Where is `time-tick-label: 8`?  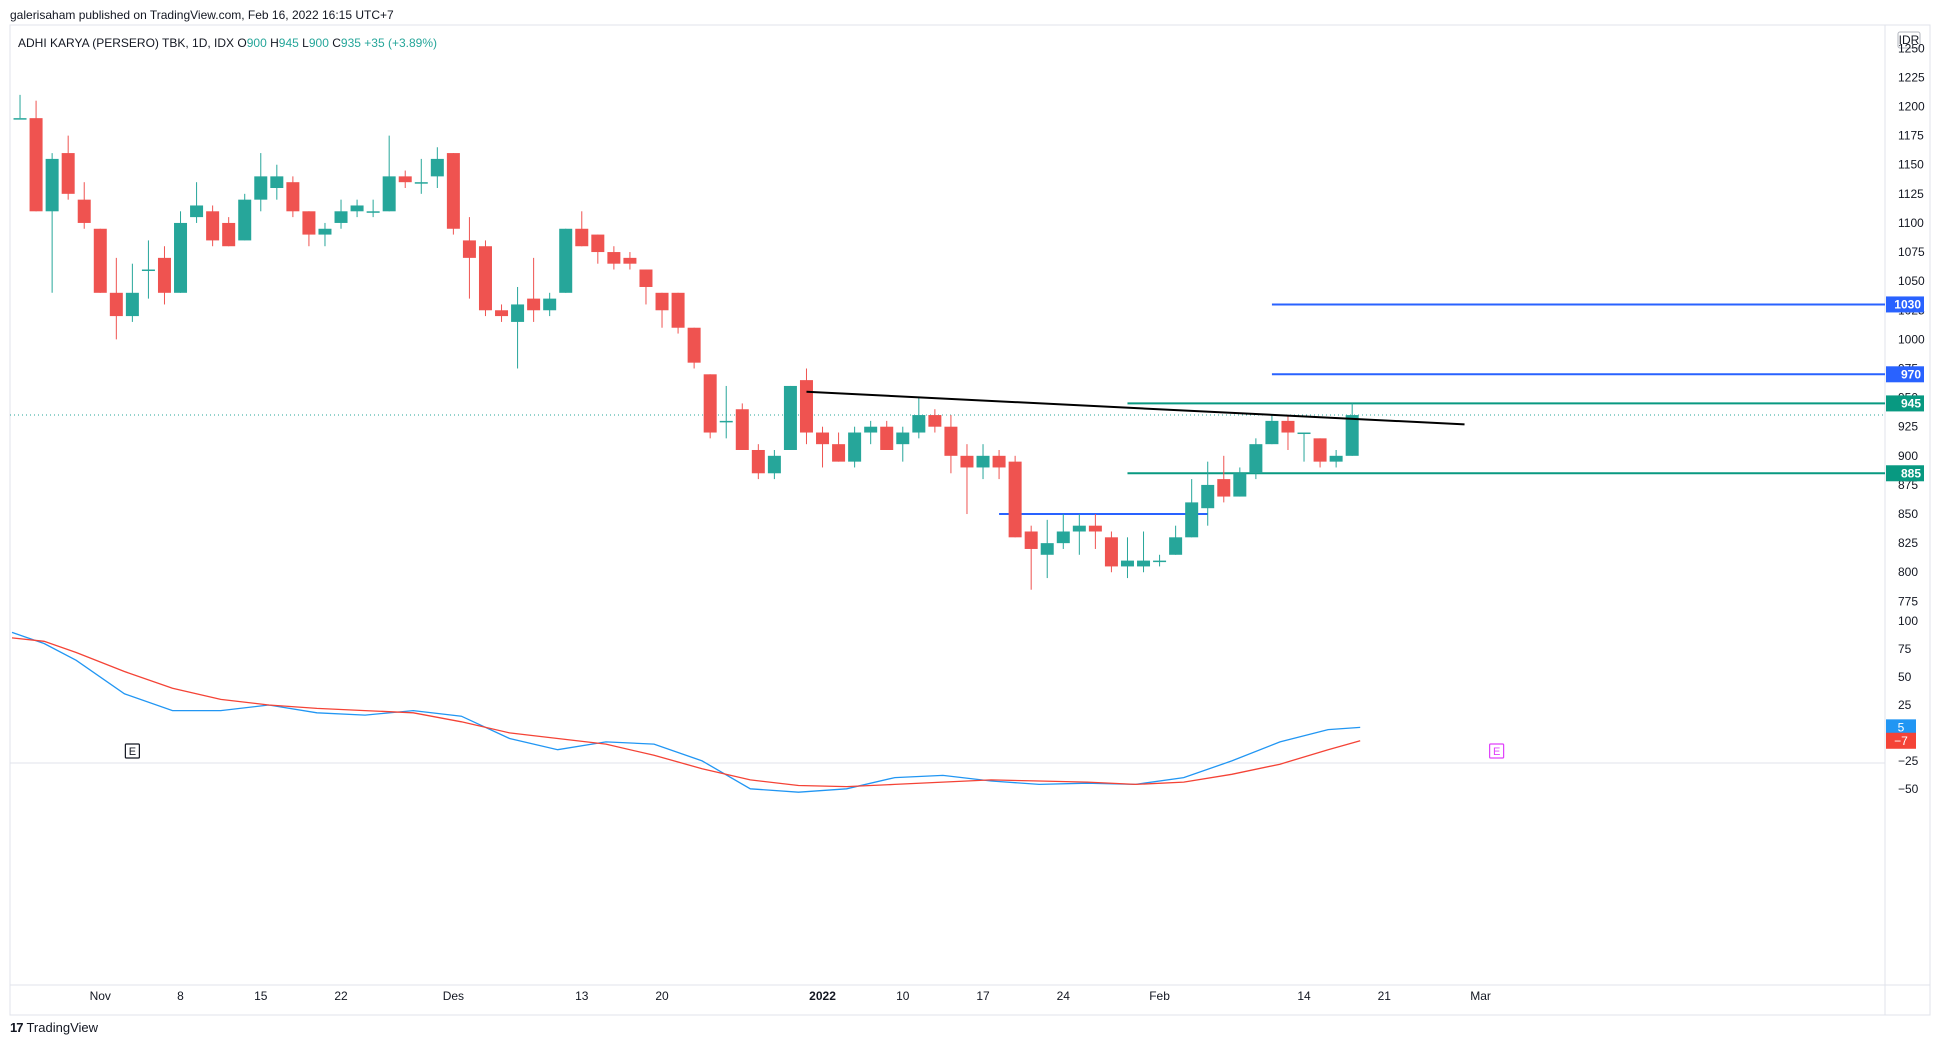
time-tick-label: 8 is located at coordinates (180, 996).